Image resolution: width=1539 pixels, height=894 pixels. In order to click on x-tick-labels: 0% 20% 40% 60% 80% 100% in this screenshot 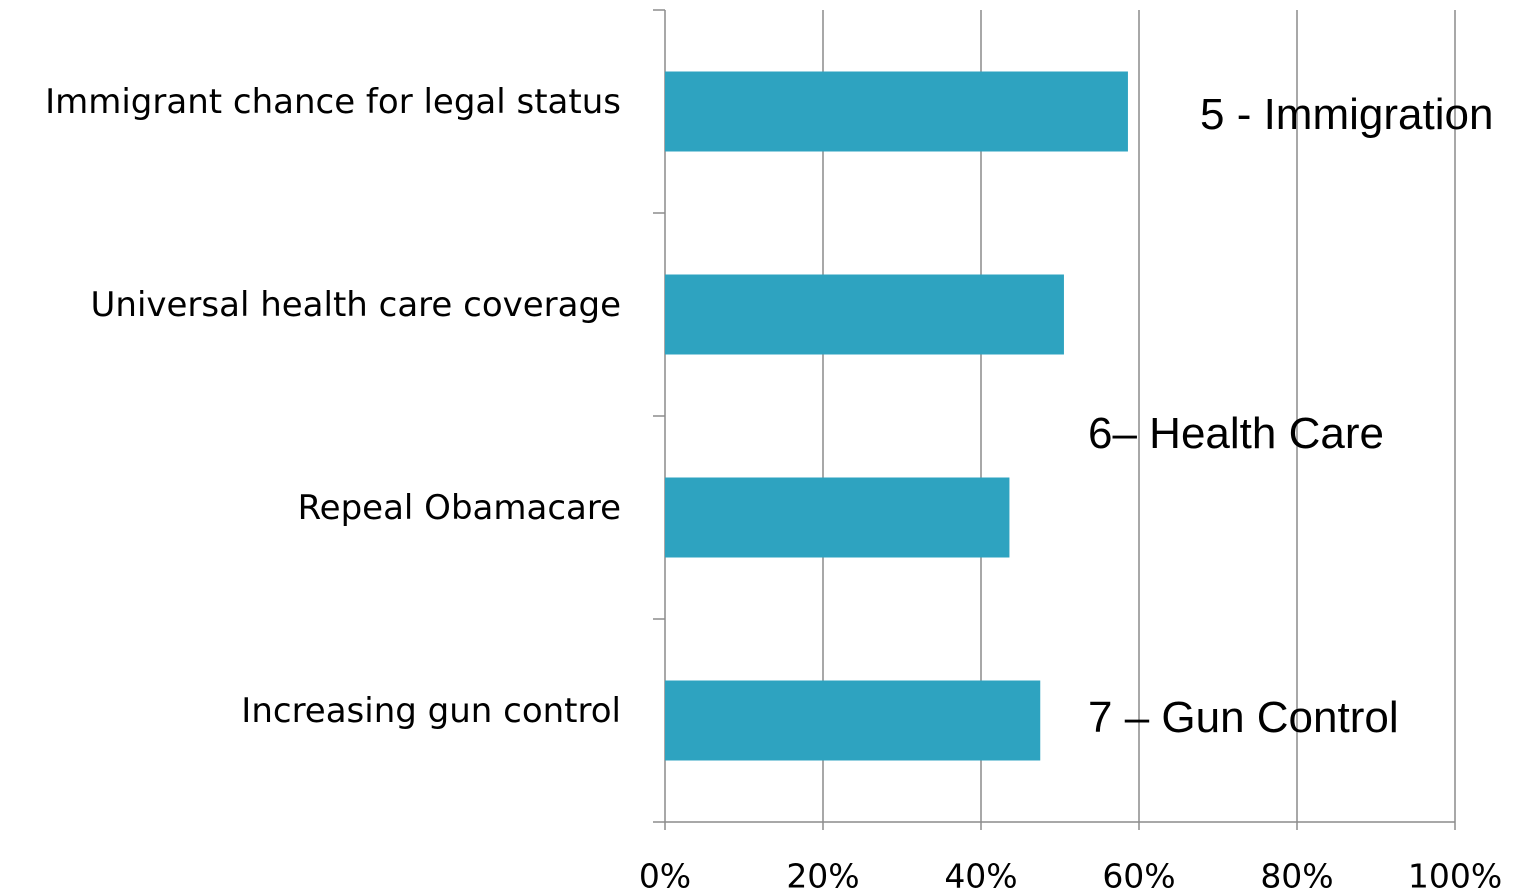, I will do `click(1070, 875)`.